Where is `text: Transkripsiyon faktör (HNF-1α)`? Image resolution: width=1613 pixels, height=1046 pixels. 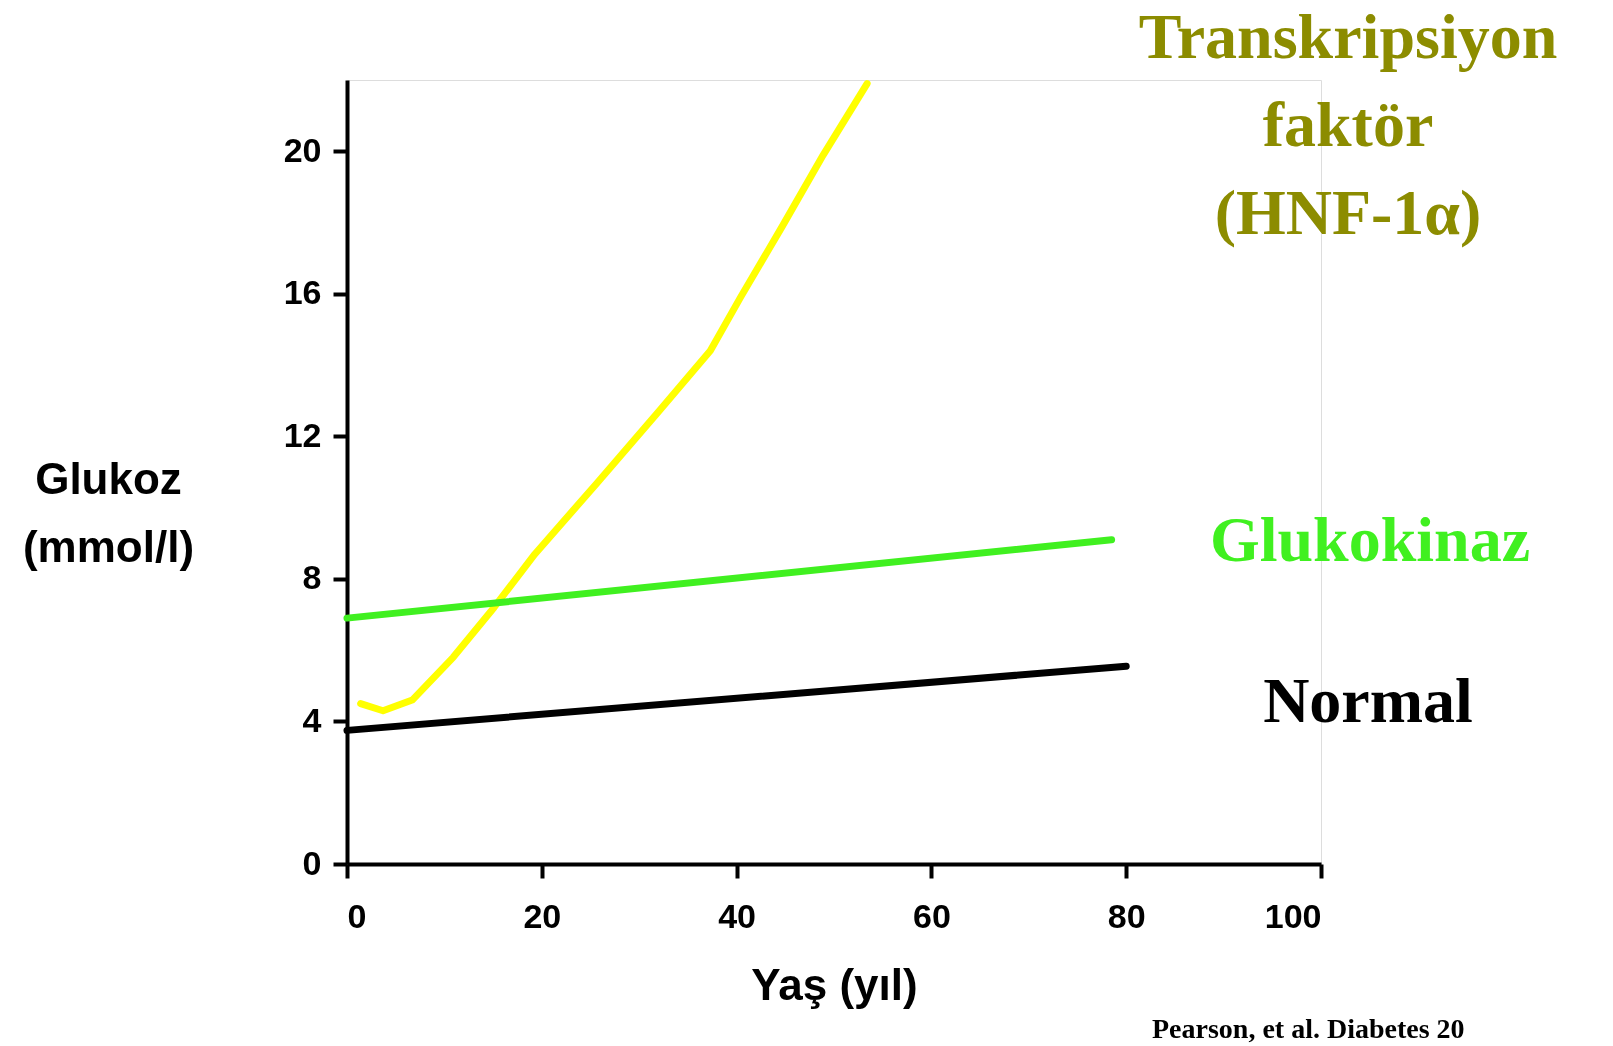 text: Transkripsiyon faktör (HNF-1α) is located at coordinates (1348, 124).